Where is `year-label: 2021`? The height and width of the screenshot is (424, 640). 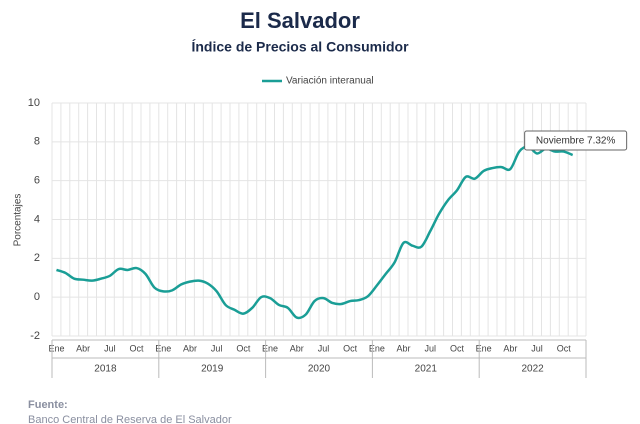 year-label: 2021 is located at coordinates (426, 369).